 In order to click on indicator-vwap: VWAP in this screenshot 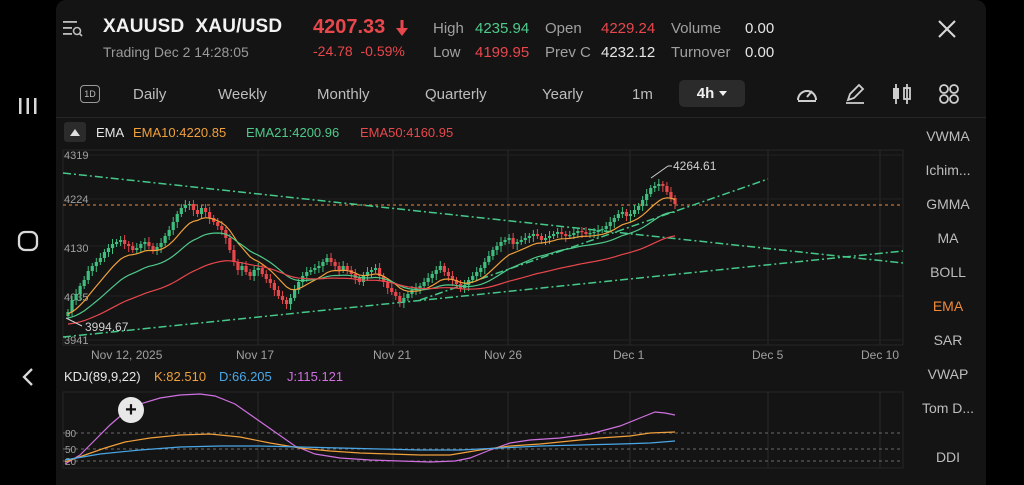, I will do `click(948, 374)`.